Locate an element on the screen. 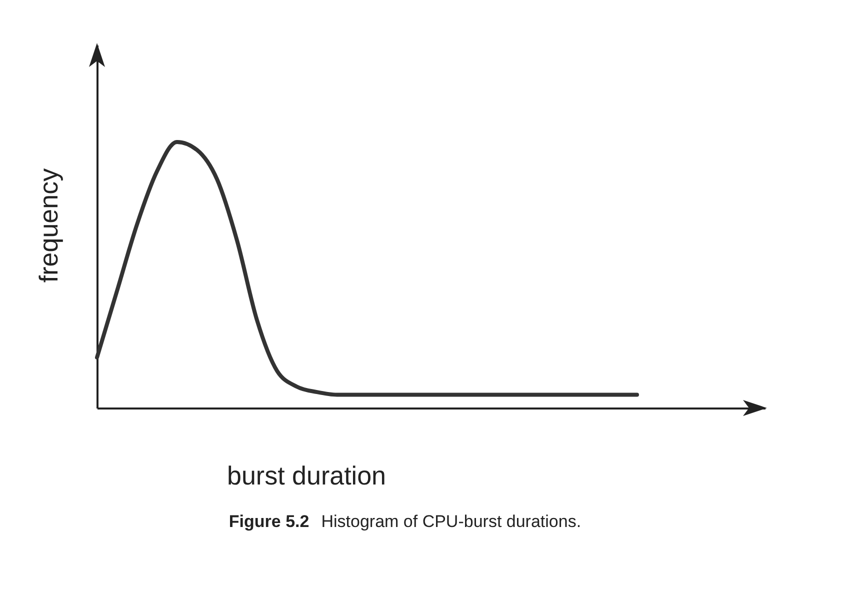 The image size is (852, 602). text: Histogram of CPU-burst durations. is located at coordinates (451, 521).